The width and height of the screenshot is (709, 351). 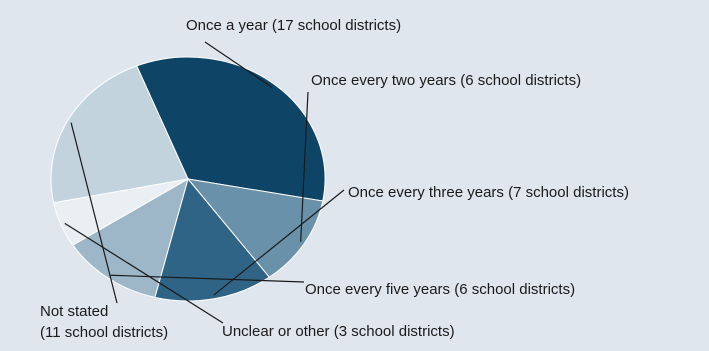 I want to click on slice-once-a-year, so click(x=231, y=129).